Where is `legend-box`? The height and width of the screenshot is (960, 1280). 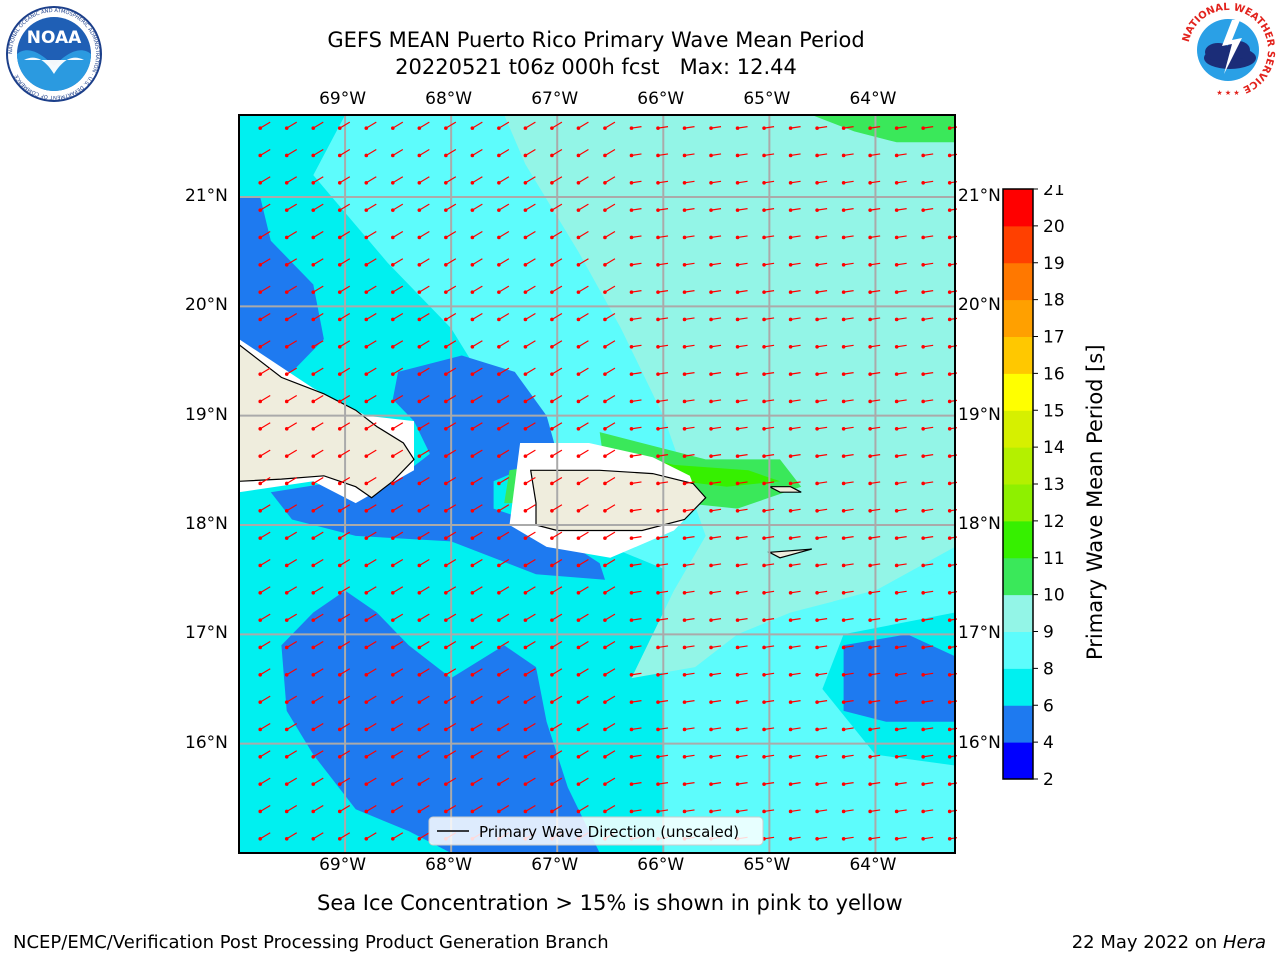 legend-box is located at coordinates (596, 831).